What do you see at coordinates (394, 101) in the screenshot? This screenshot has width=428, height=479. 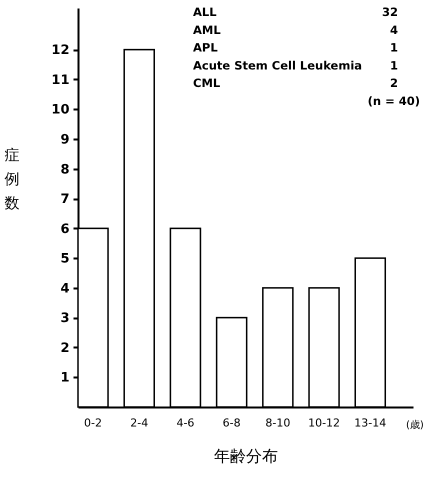 I see `annotation: (n = 40)` at bounding box center [394, 101].